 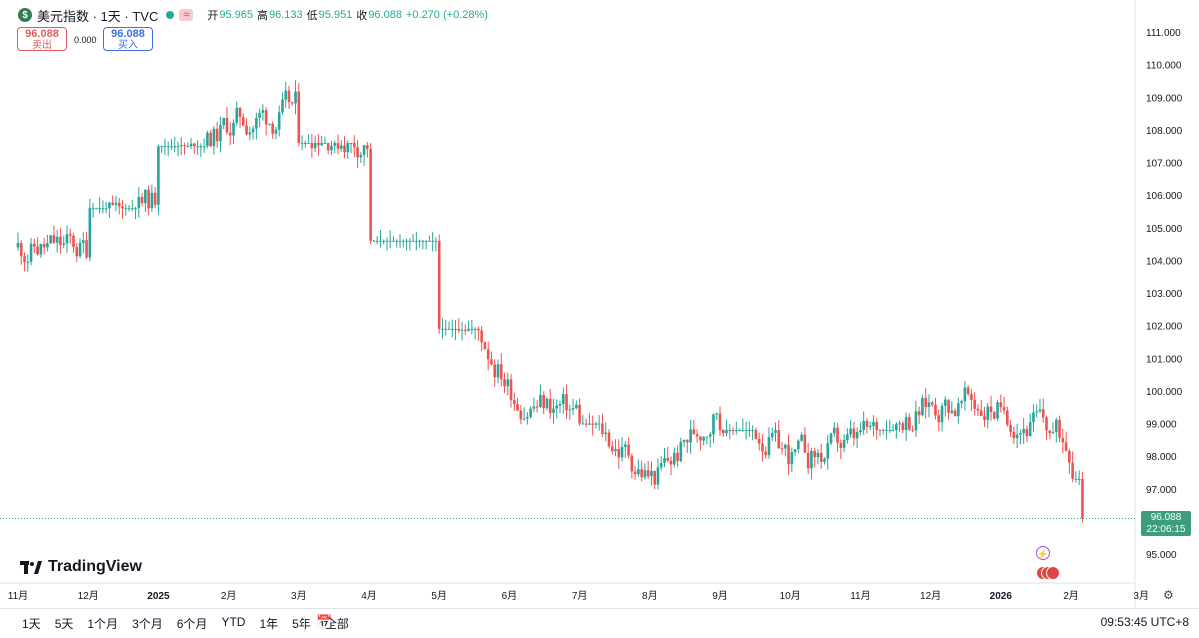 I want to click on timeframe-buttons: 1天 5天 1个月 3个月 6个月 YTD 1年 5年 全部, so click(x=185, y=623).